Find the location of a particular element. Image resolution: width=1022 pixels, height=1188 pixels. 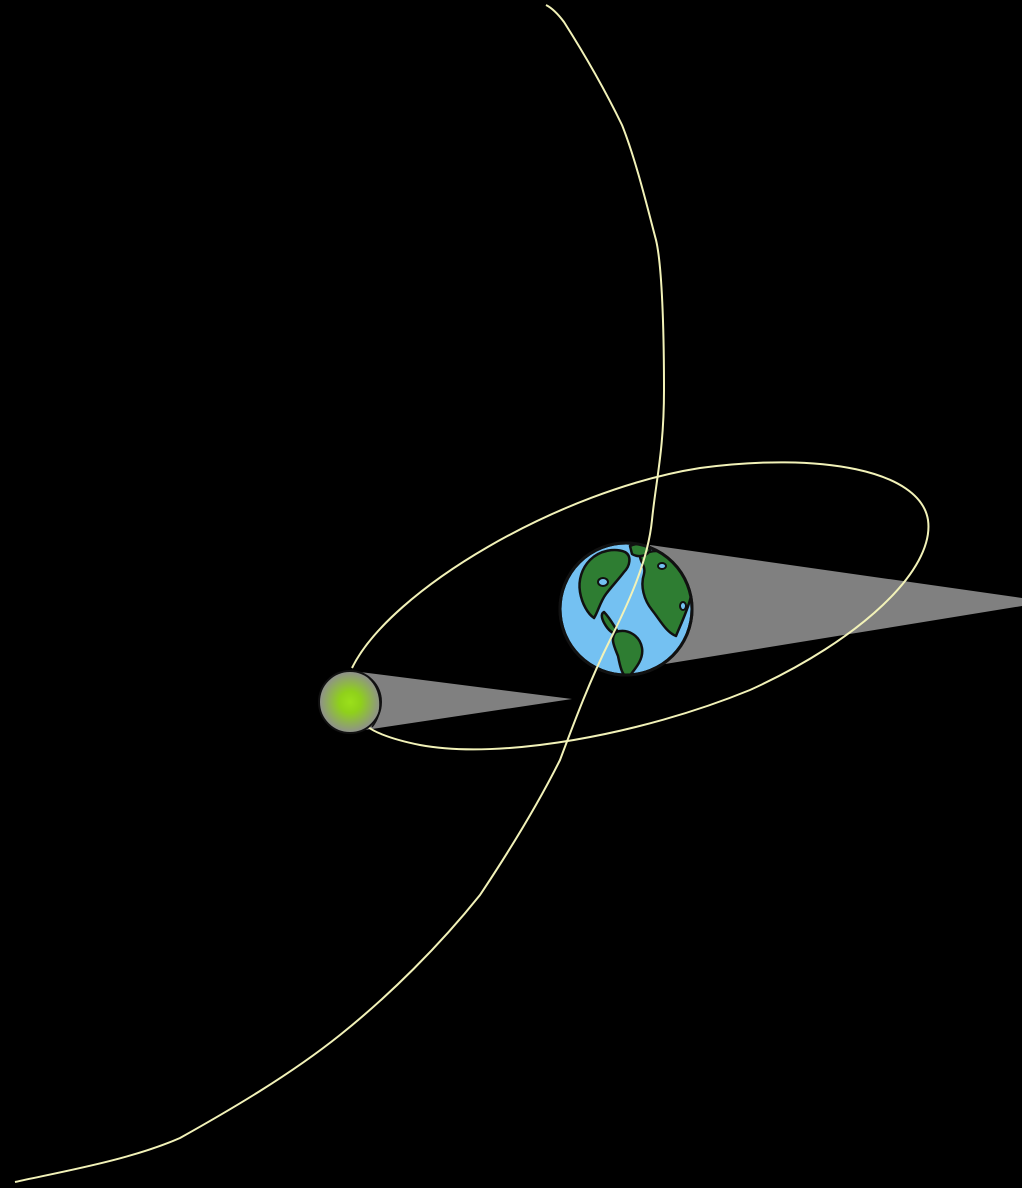

moon-orbit is located at coordinates (640, 606).